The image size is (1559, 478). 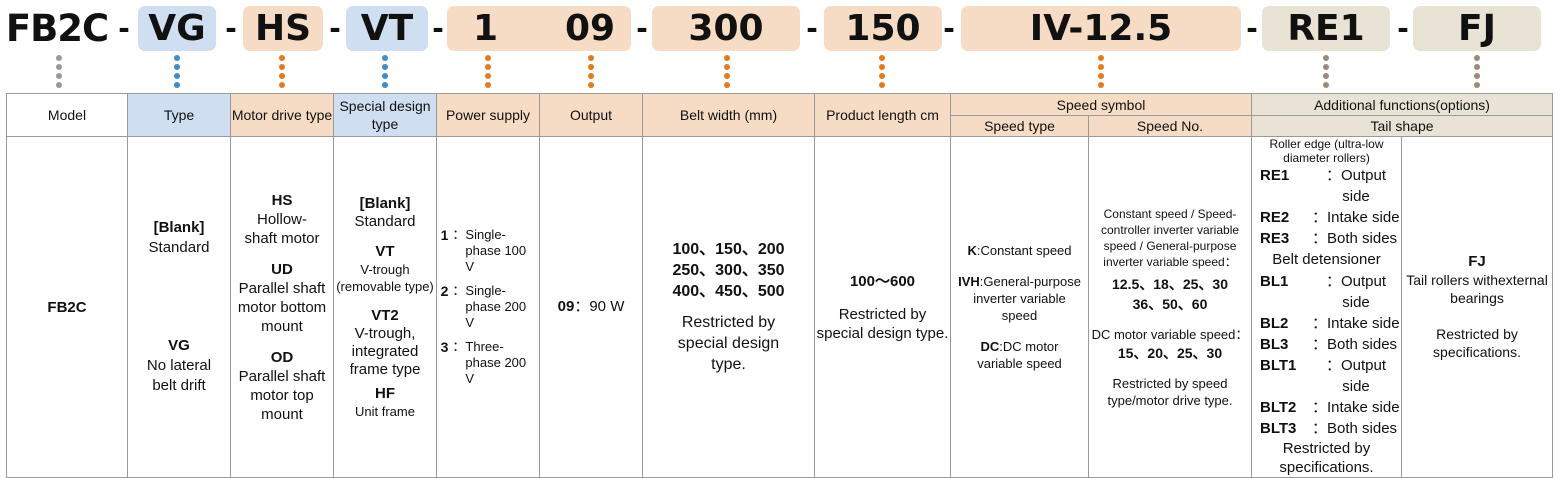 I want to click on speed-type-code: K, so click(x=972, y=250).